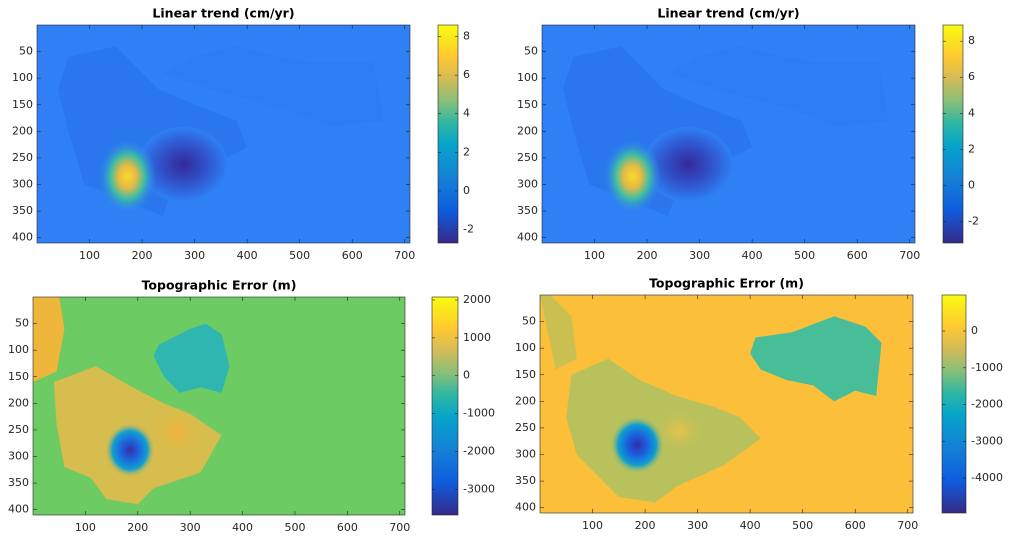  What do you see at coordinates (477, 337) in the screenshot?
I see `colorbar-tick-label: 1000` at bounding box center [477, 337].